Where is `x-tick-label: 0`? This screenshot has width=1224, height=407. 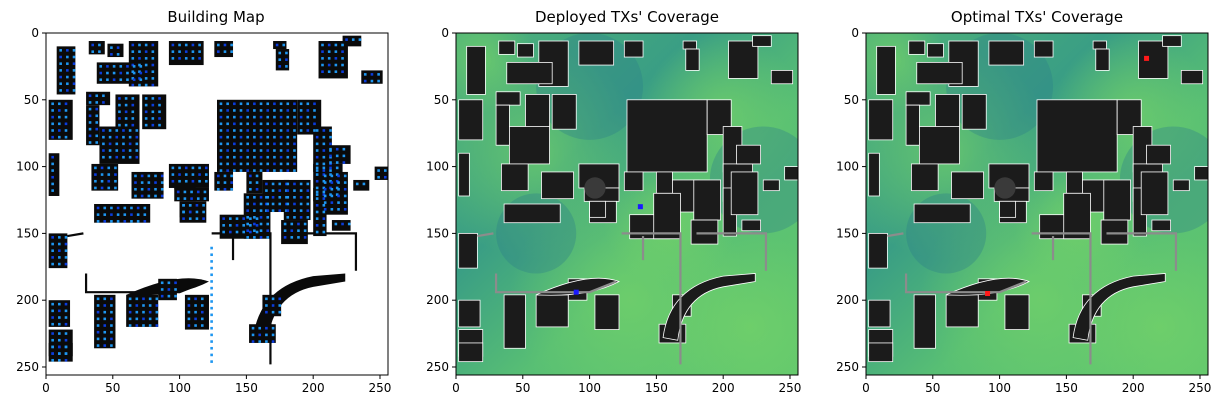
x-tick-label: 0 is located at coordinates (46, 388).